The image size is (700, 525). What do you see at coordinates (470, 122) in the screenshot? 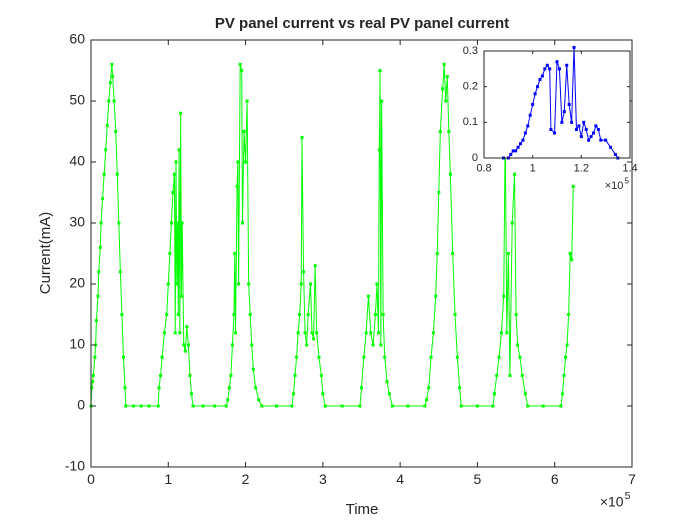
I see `y-tick-label: 0.1` at bounding box center [470, 122].